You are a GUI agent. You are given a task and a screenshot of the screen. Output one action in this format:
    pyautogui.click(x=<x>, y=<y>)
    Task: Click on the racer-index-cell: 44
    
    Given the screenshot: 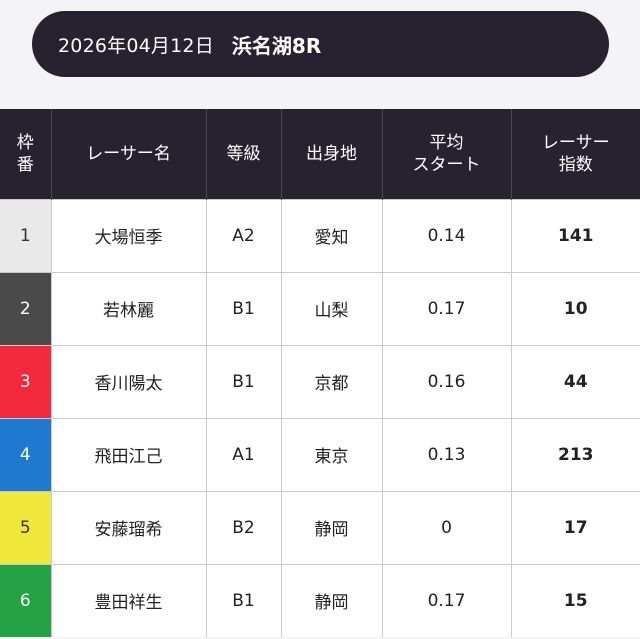 What is the action you would take?
    pyautogui.click(x=575, y=381)
    